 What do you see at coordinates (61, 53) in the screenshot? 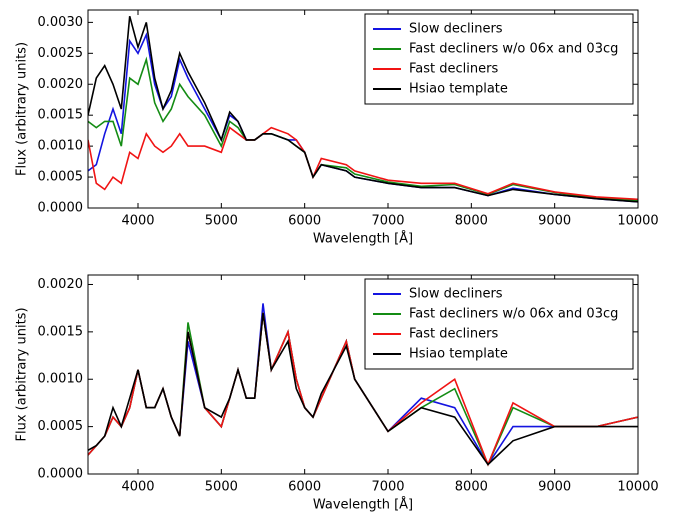
I see `y-tick-label: 0.0025` at bounding box center [61, 53].